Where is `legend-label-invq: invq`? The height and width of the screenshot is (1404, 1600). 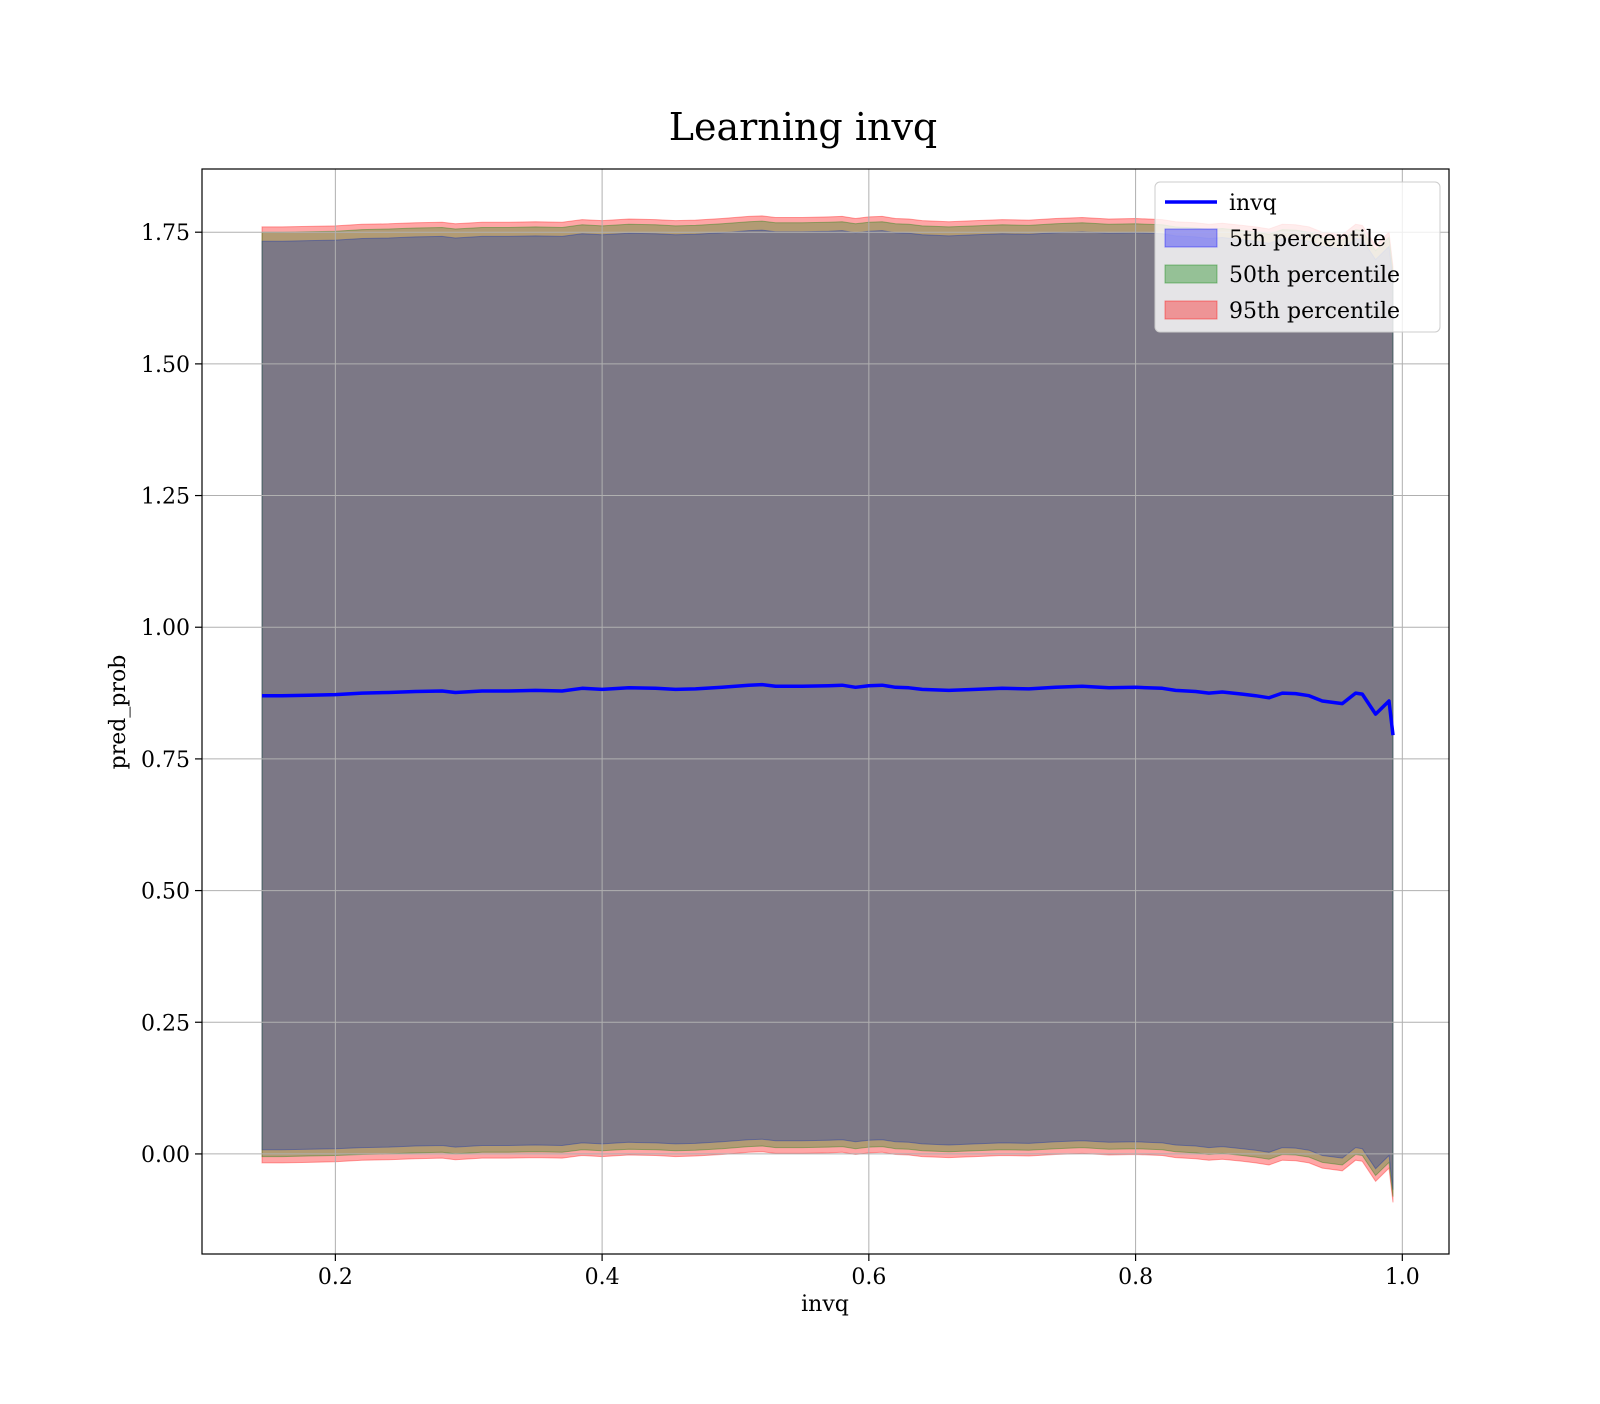 legend-label-invq: invq is located at coordinates (1253, 203).